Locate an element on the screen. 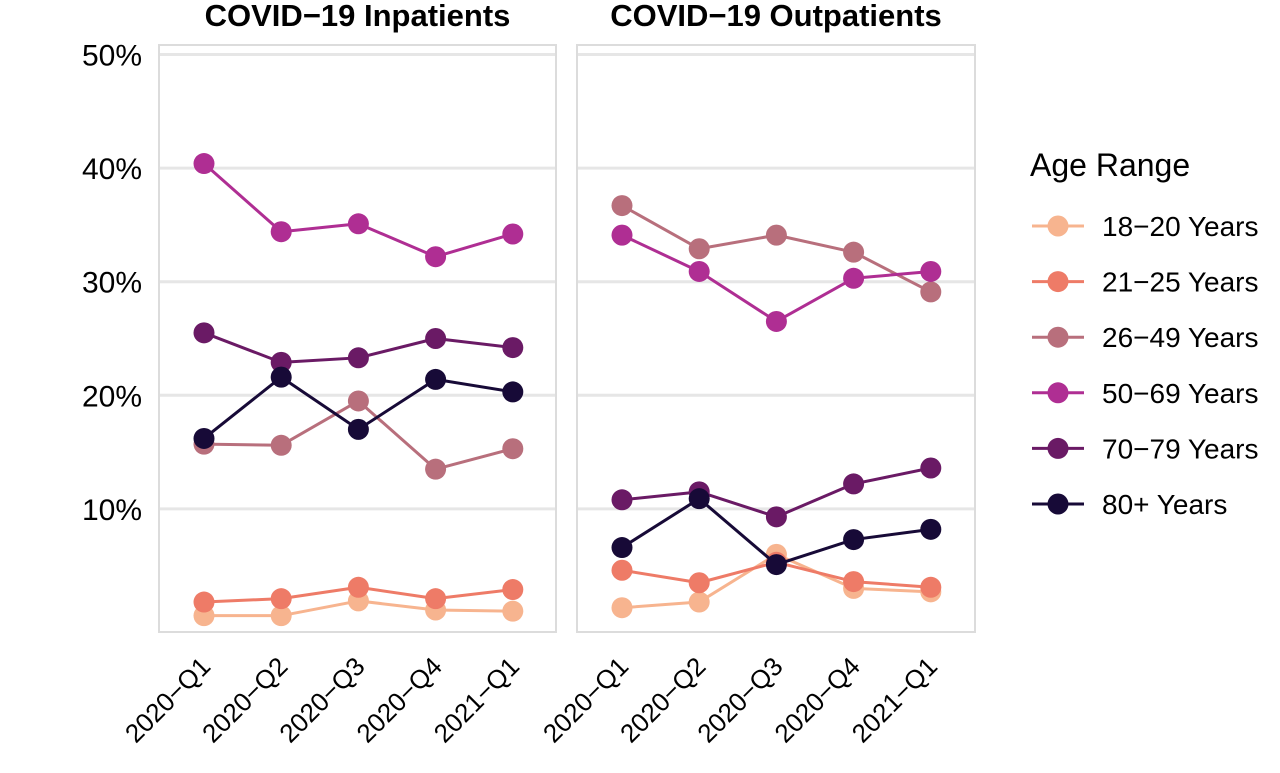  legend-entry: 21−25 Years is located at coordinates (1145, 282).